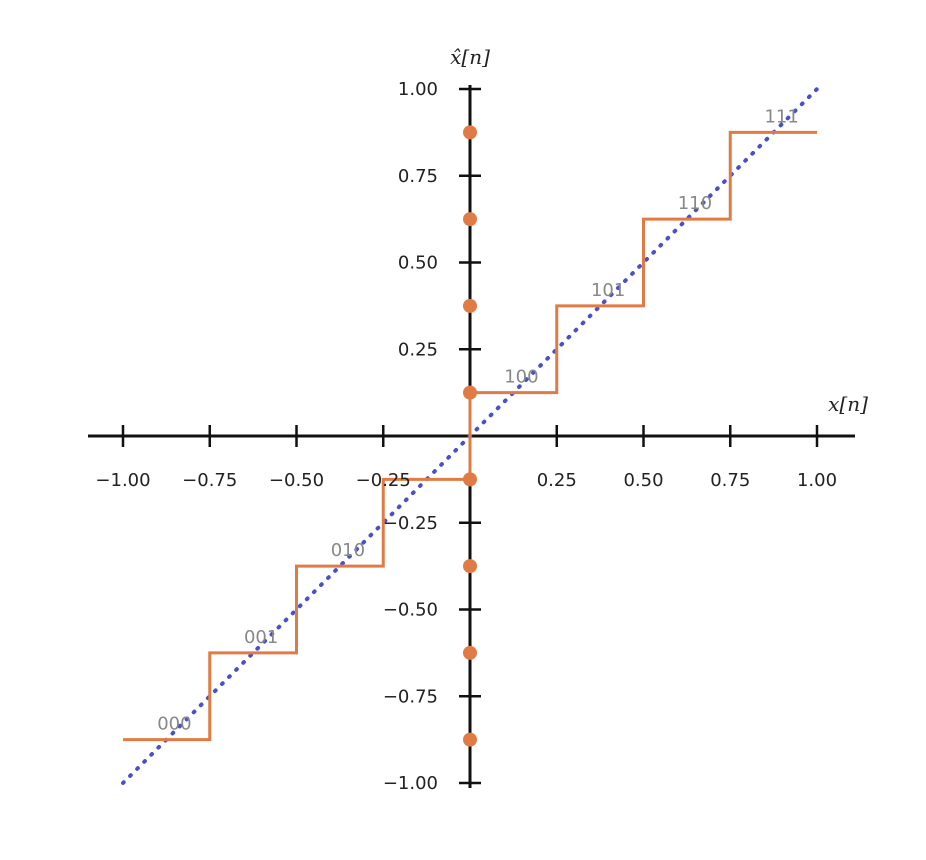 This screenshot has width=926, height=860. Describe the element at coordinates (174, 724) in the screenshot. I see `code-label: 000` at that location.